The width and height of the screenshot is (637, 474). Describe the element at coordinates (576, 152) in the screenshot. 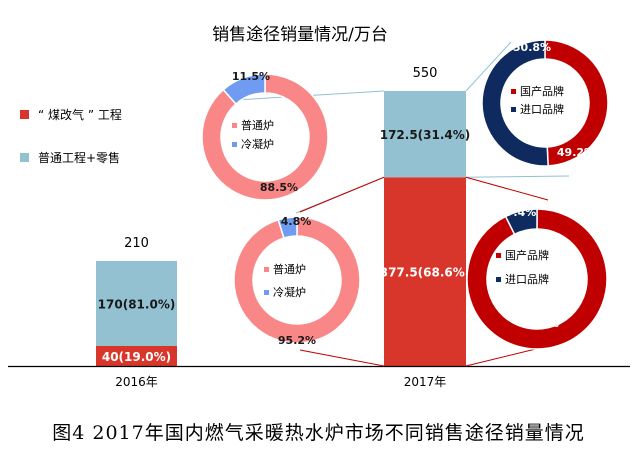

I see `donut-1-slice-label-0: 49.2%` at that location.